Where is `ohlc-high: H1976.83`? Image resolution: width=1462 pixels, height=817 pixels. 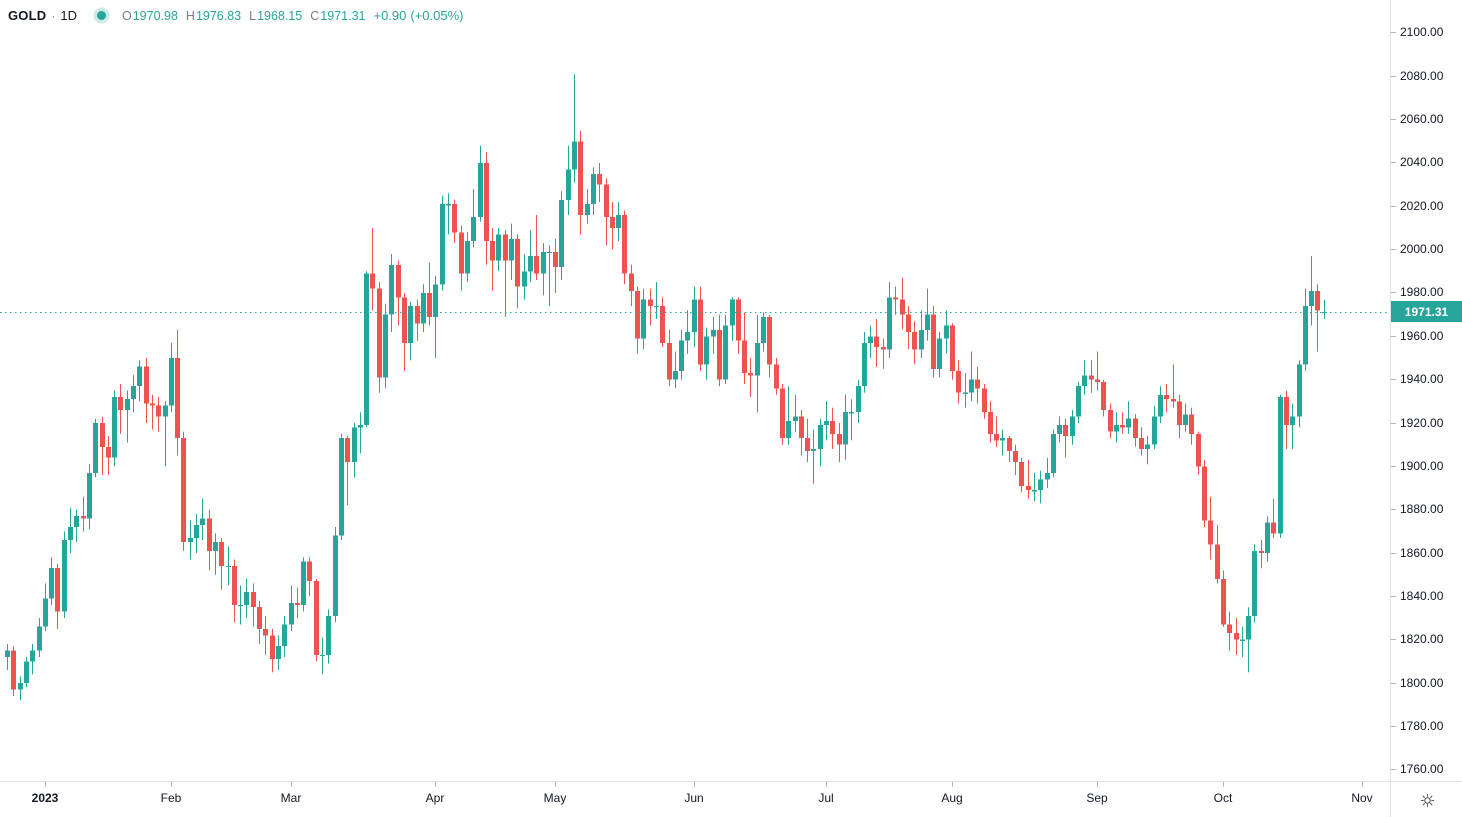 ohlc-high: H1976.83 is located at coordinates (213, 16).